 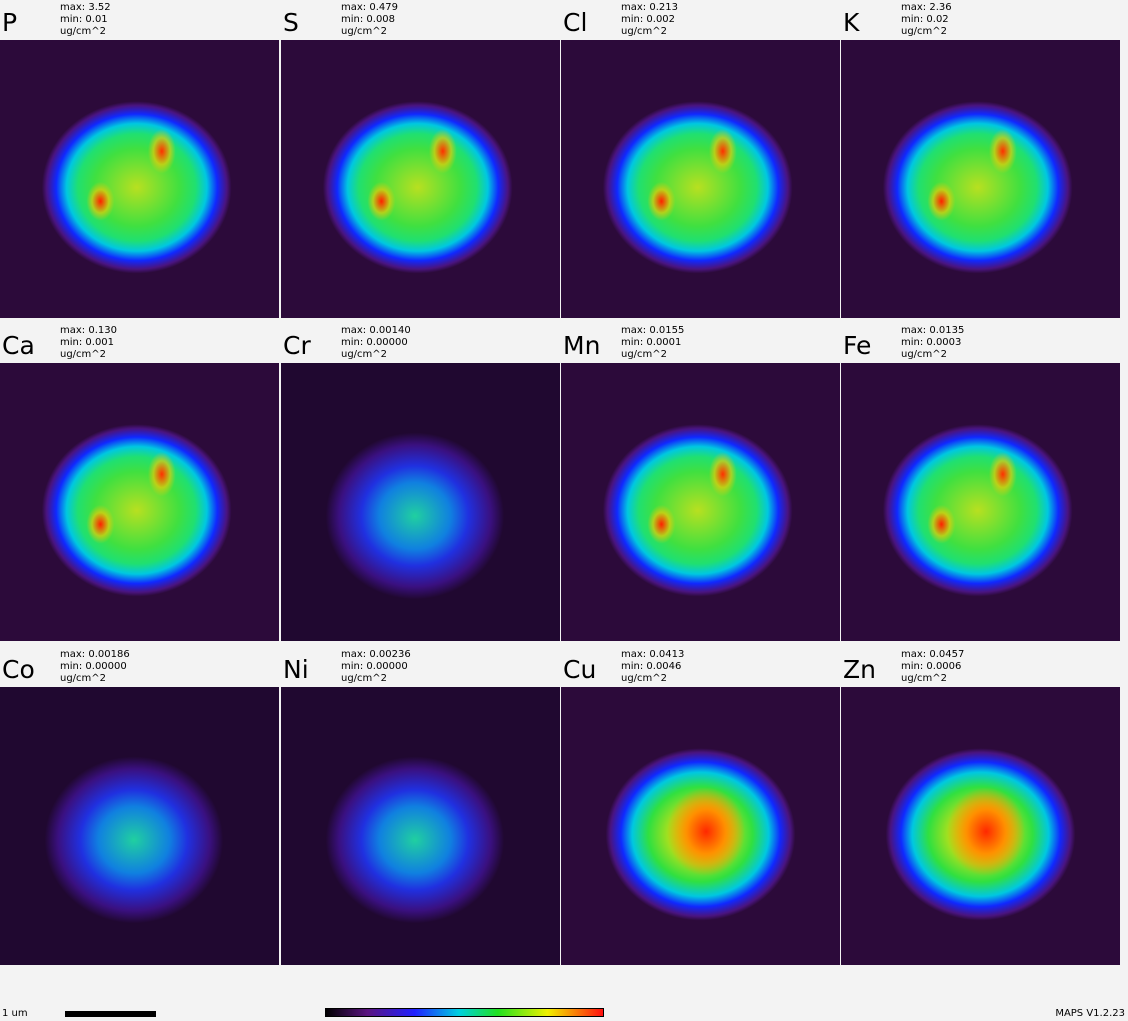 What do you see at coordinates (580, 669) in the screenshot?
I see `element-label: Cu` at bounding box center [580, 669].